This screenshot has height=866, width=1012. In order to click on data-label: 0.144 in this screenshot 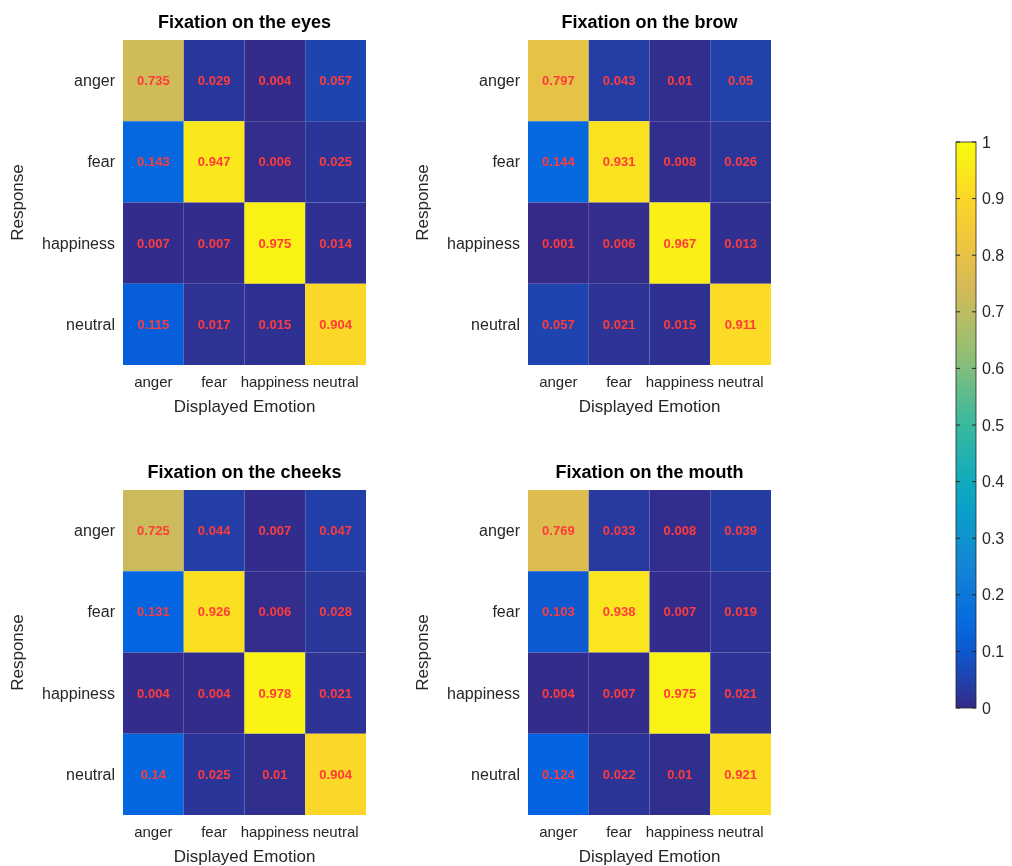, I will do `click(559, 162)`.